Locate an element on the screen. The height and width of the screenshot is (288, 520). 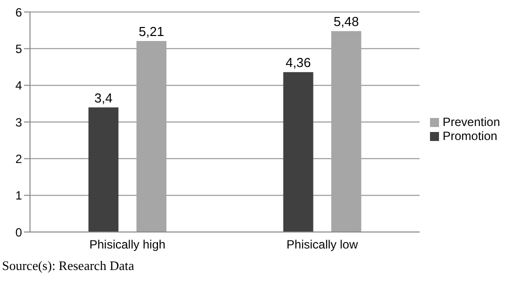
y-tick-label: 2 is located at coordinates (18, 159).